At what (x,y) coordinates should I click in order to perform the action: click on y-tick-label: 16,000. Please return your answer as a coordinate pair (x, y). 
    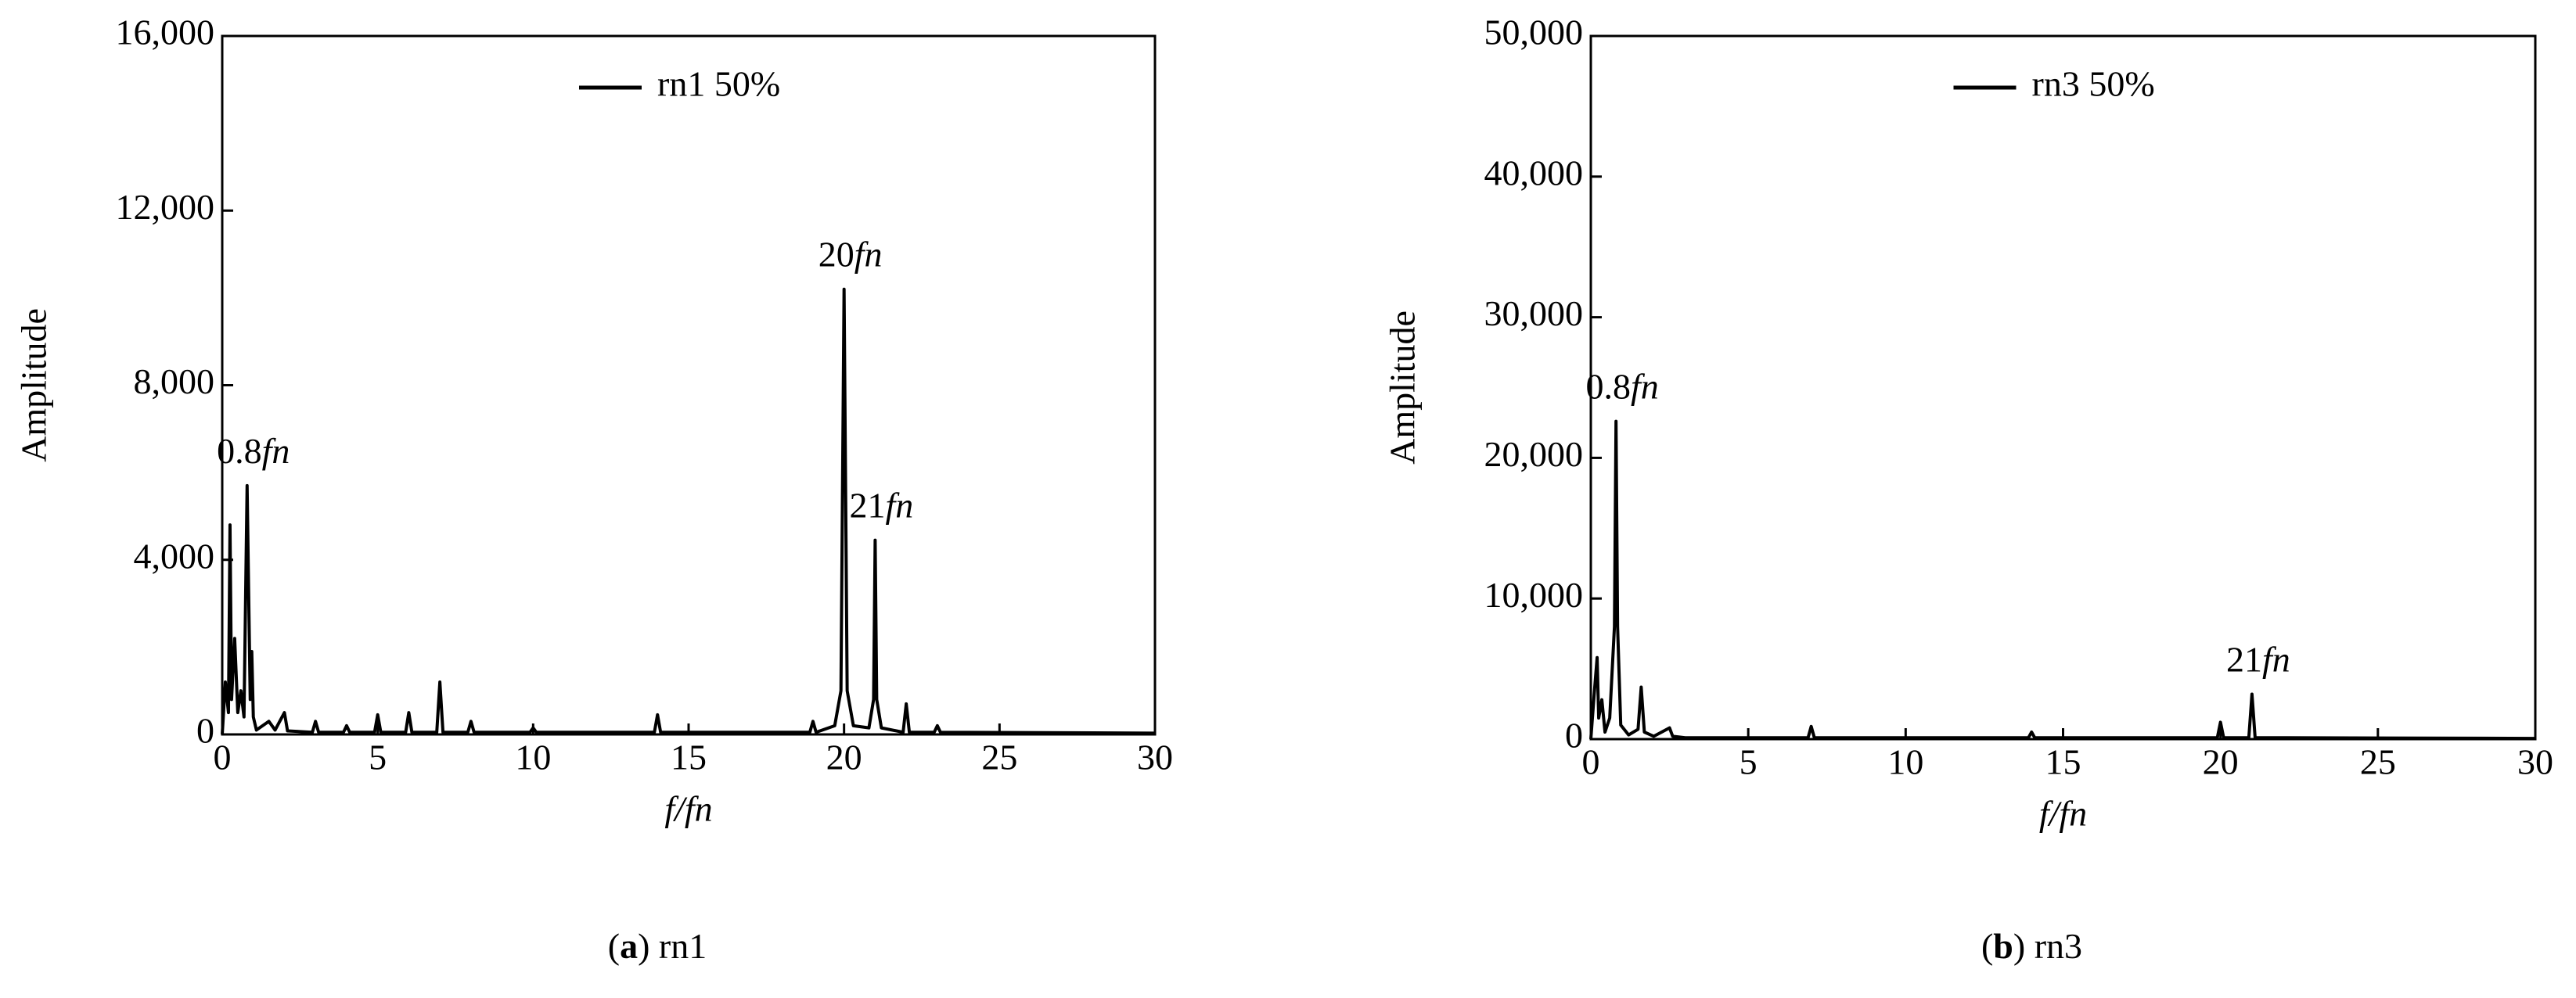
    Looking at the image, I should click on (165, 32).